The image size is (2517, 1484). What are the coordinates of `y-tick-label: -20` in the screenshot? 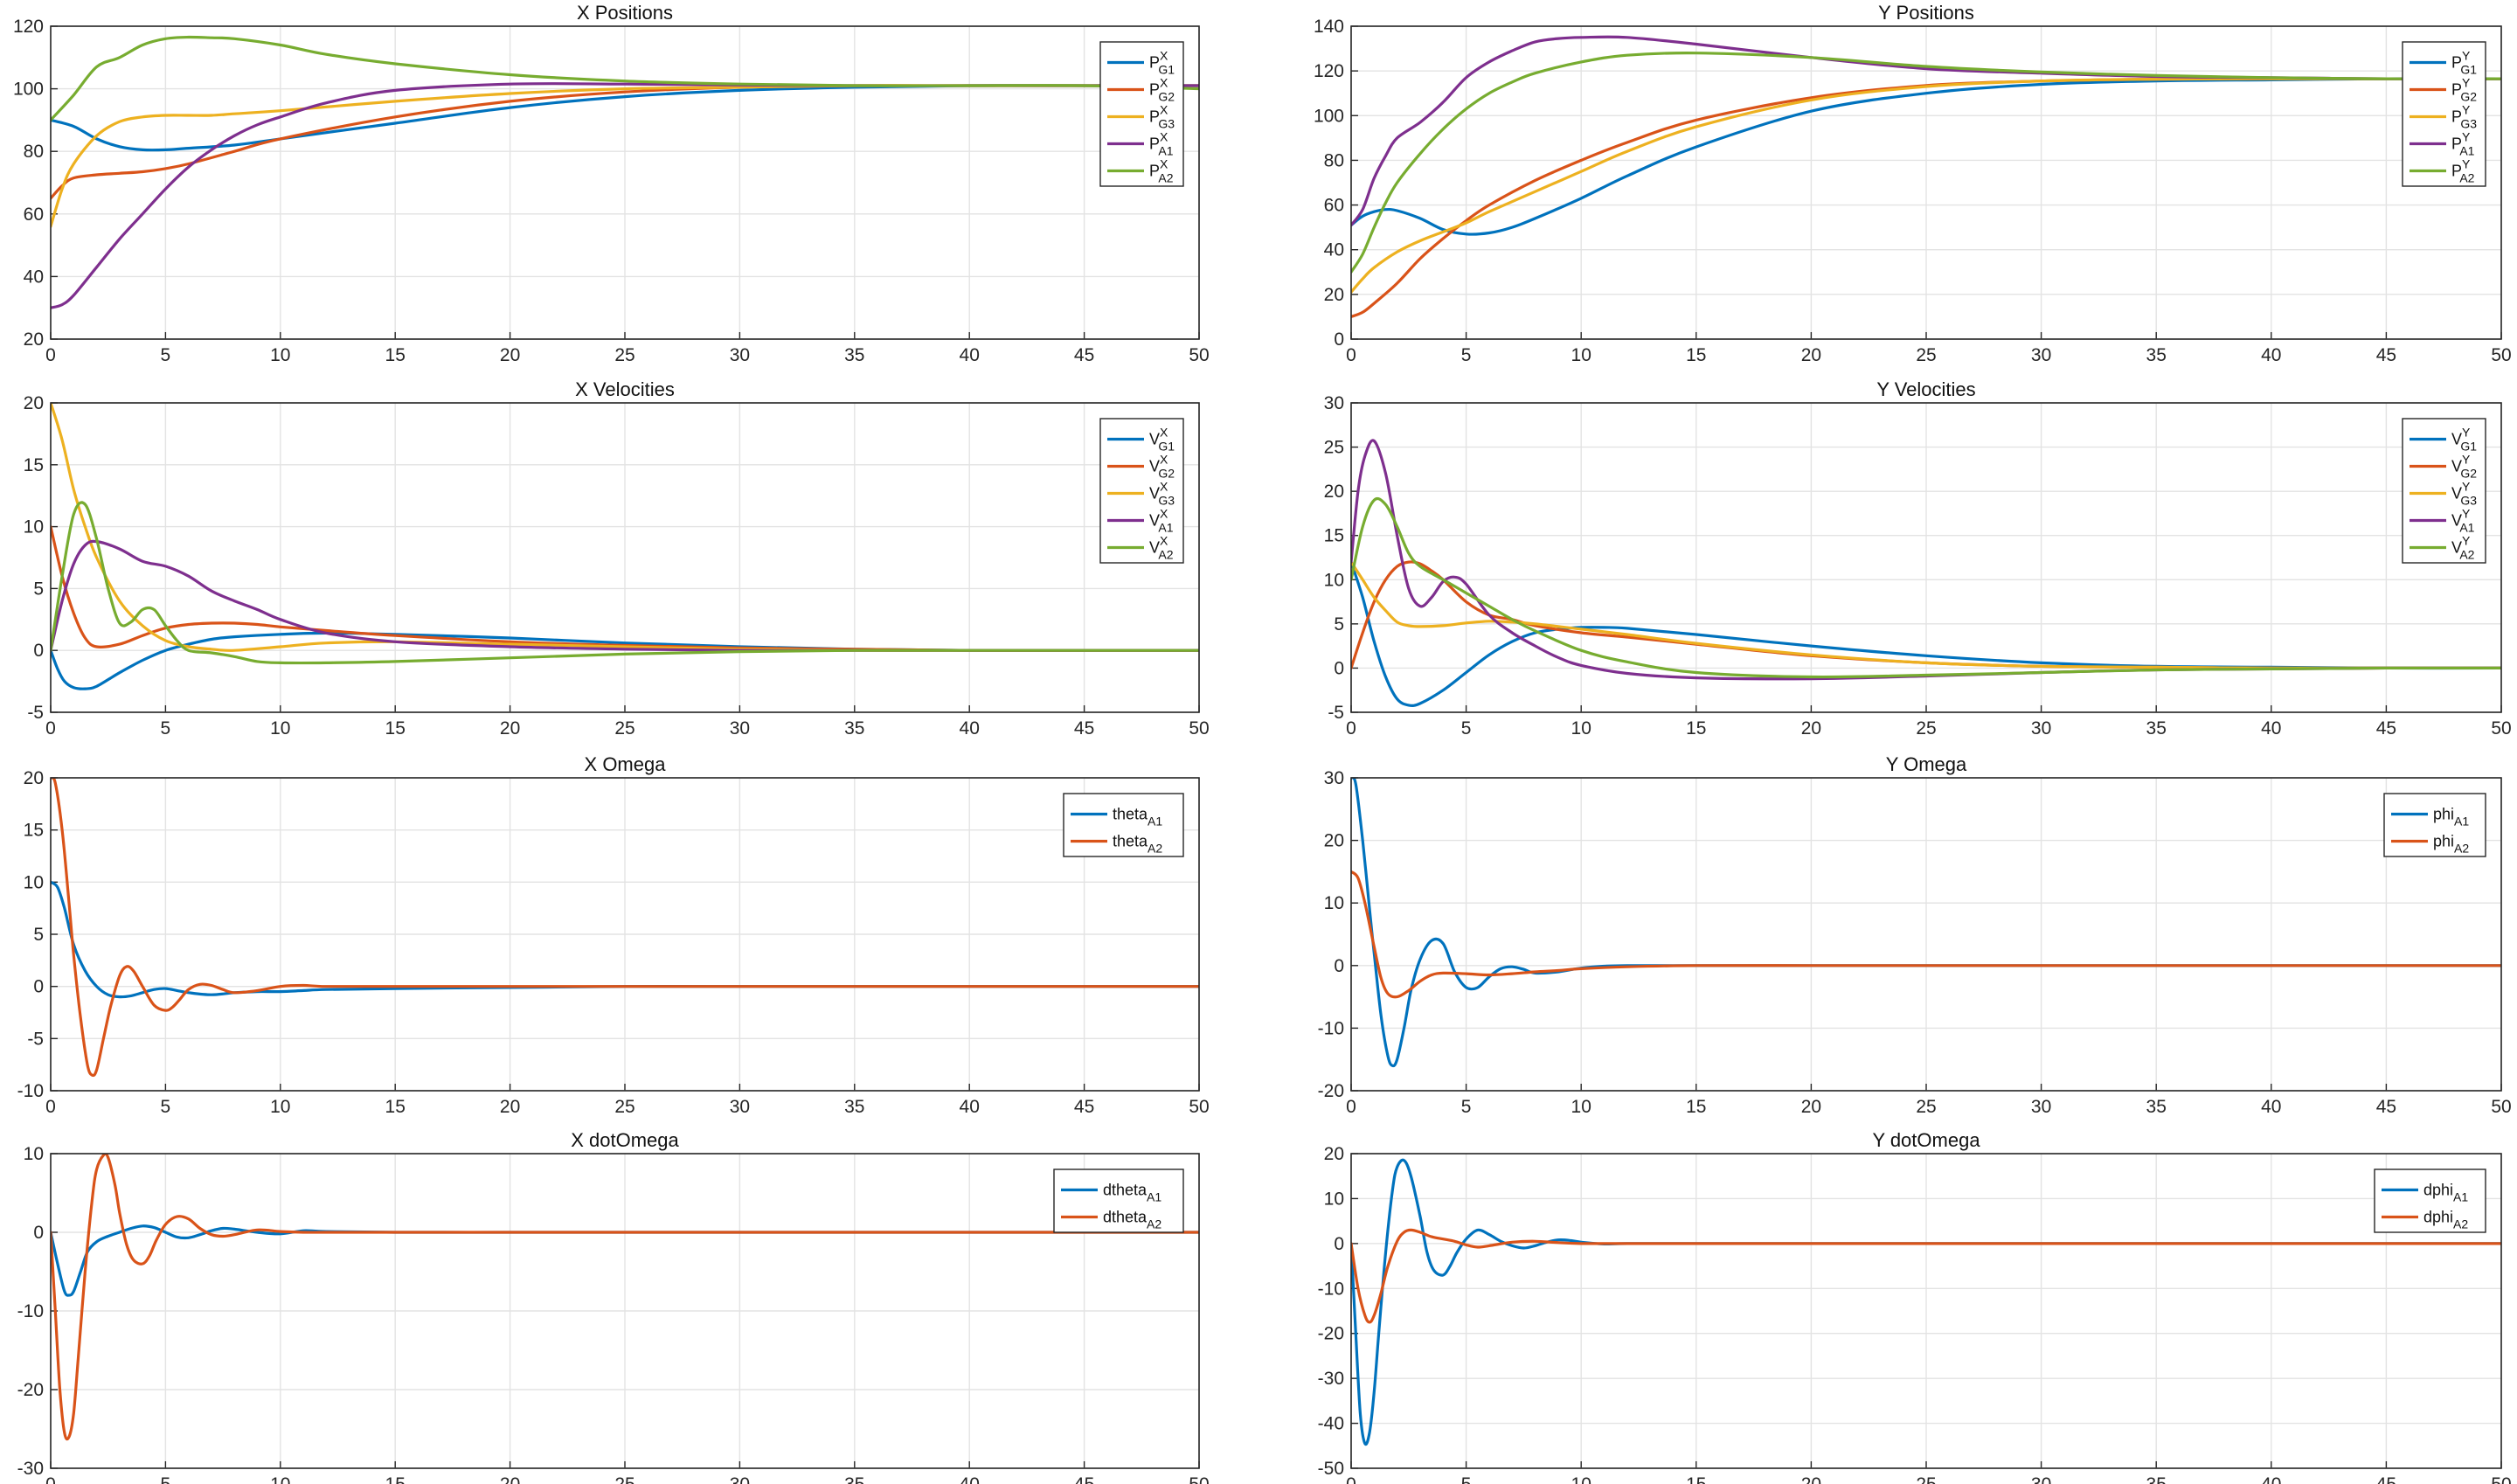 It's located at (1331, 1334).